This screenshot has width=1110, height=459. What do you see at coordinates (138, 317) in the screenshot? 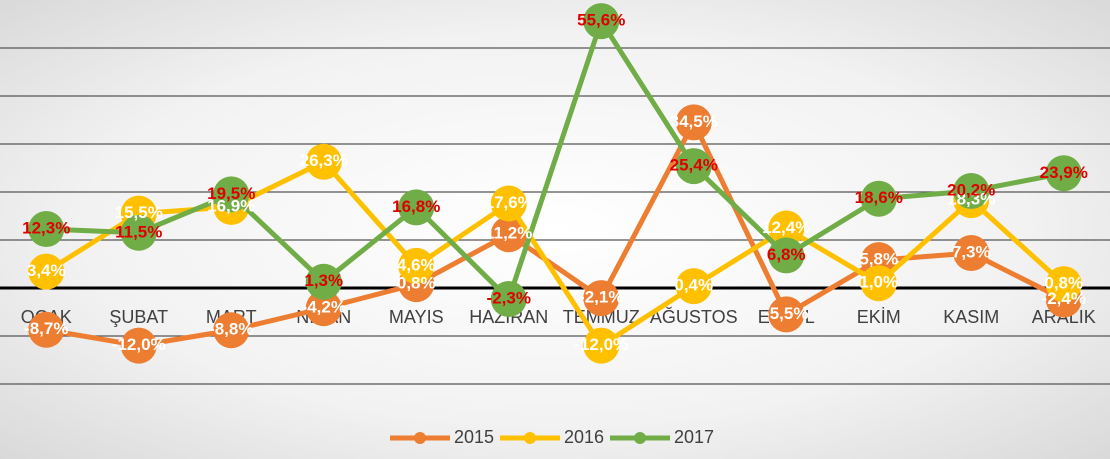
I see `x-tick-label: ŞUBAT` at bounding box center [138, 317].